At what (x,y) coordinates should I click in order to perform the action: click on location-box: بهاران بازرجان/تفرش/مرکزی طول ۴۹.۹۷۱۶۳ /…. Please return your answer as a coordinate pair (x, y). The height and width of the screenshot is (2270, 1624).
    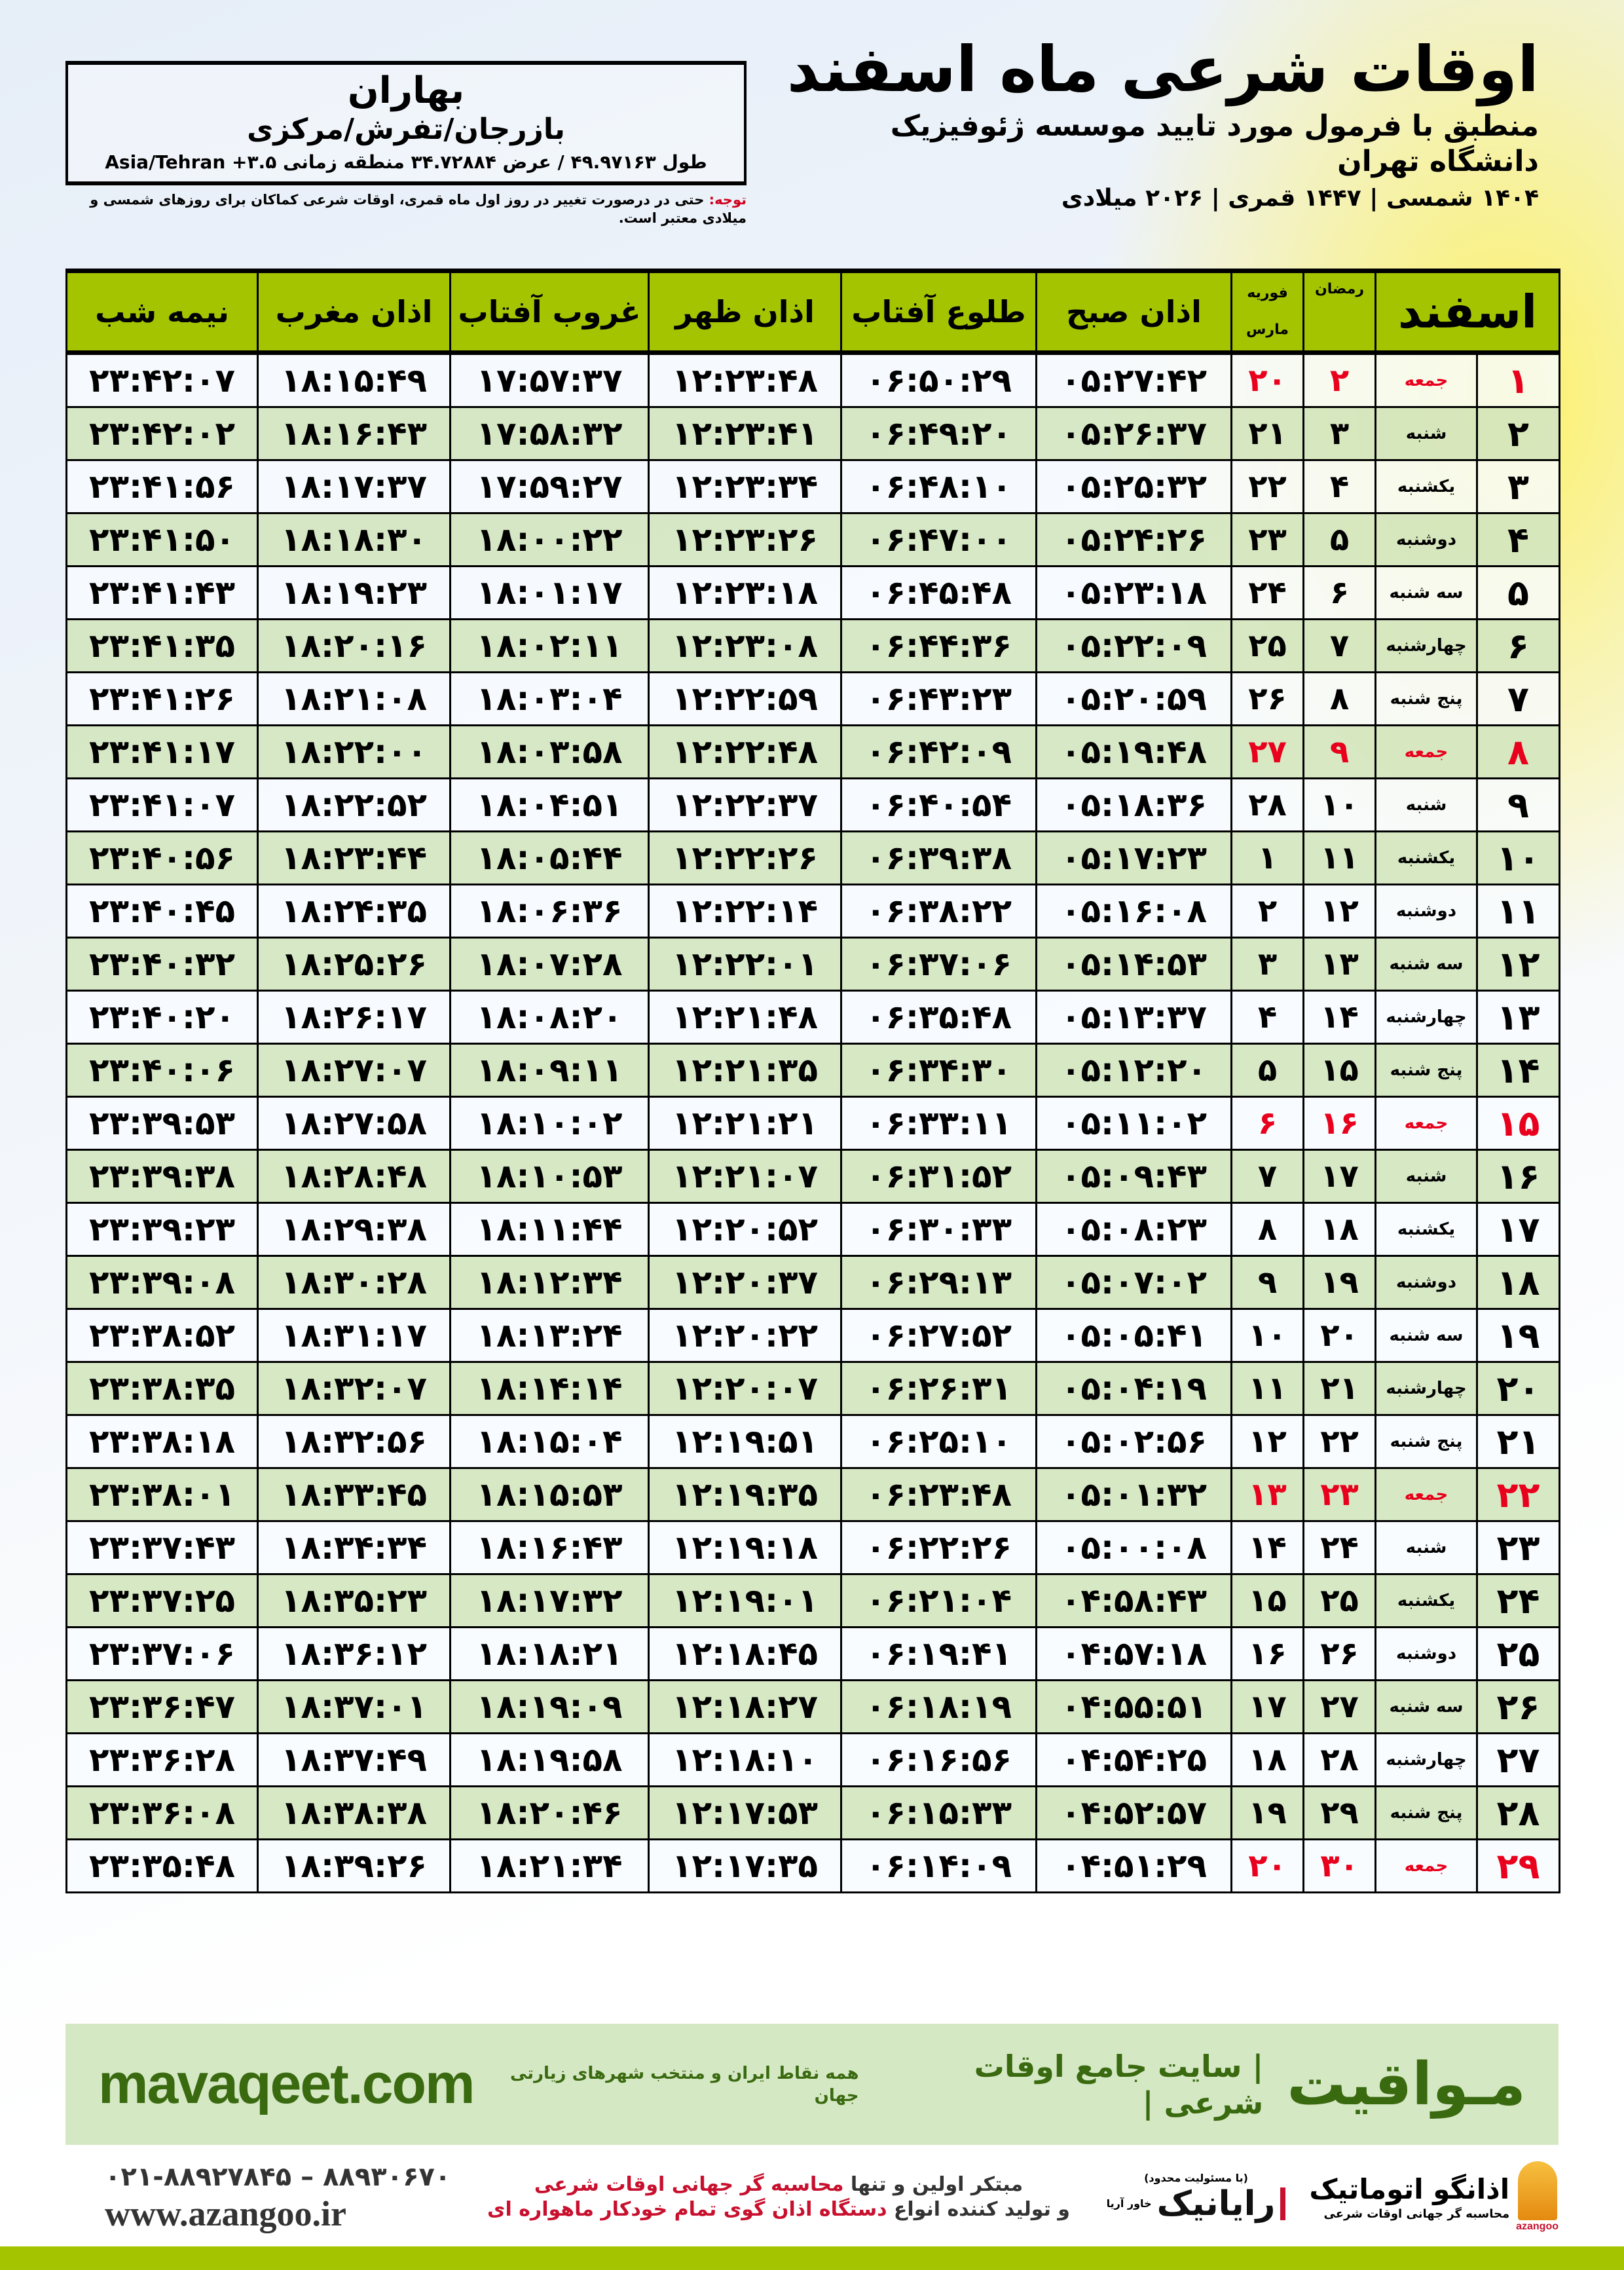
    Looking at the image, I should click on (406, 123).